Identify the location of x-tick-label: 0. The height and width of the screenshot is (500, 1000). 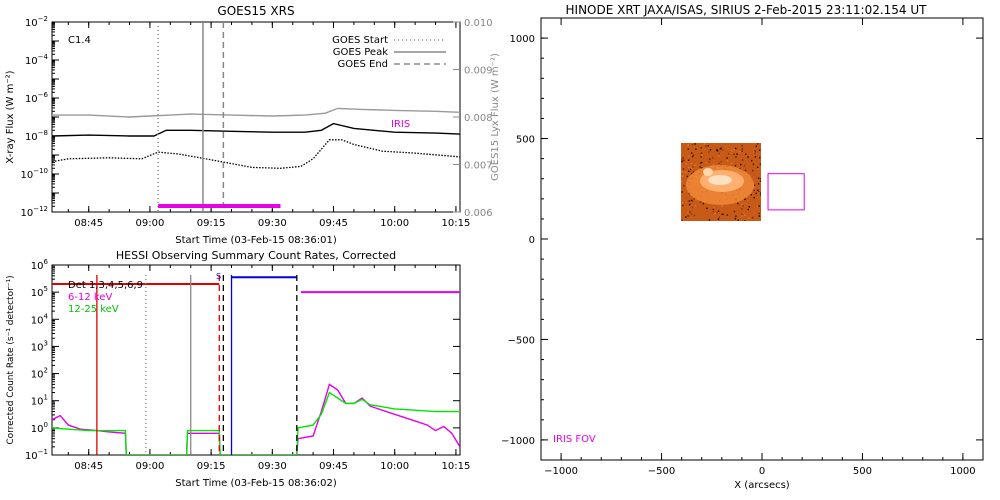
(762, 471).